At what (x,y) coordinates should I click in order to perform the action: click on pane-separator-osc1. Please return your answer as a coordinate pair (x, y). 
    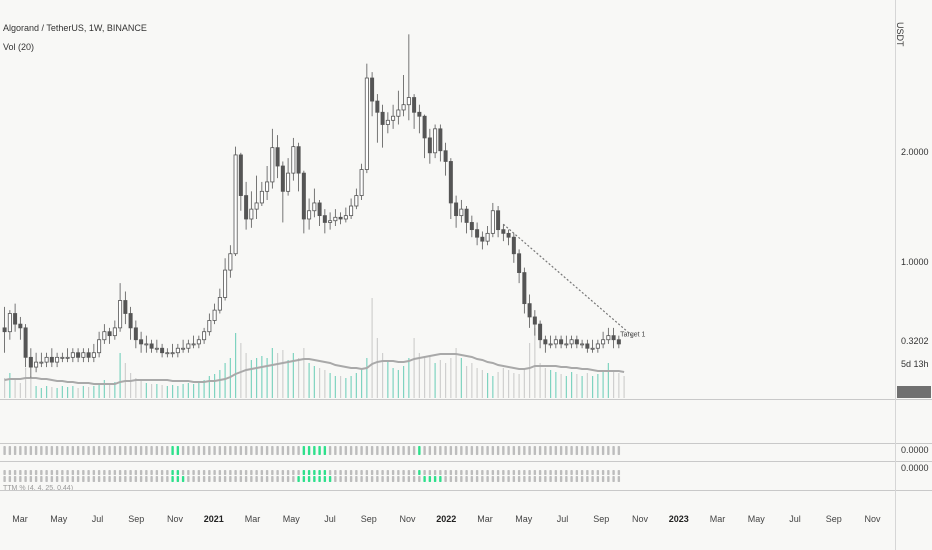
    Looking at the image, I should click on (466, 443).